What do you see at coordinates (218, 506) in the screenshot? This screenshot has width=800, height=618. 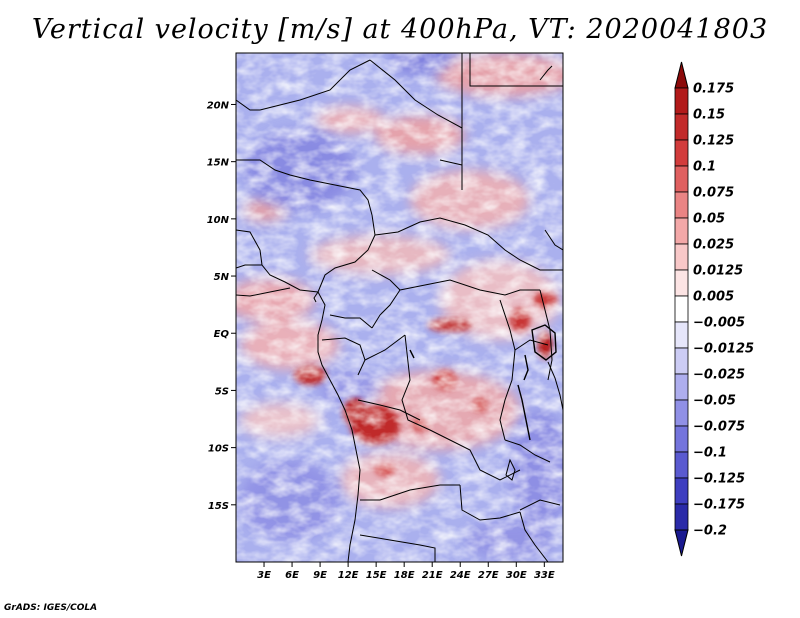 I see `lat-tick-label: 15S` at bounding box center [218, 506].